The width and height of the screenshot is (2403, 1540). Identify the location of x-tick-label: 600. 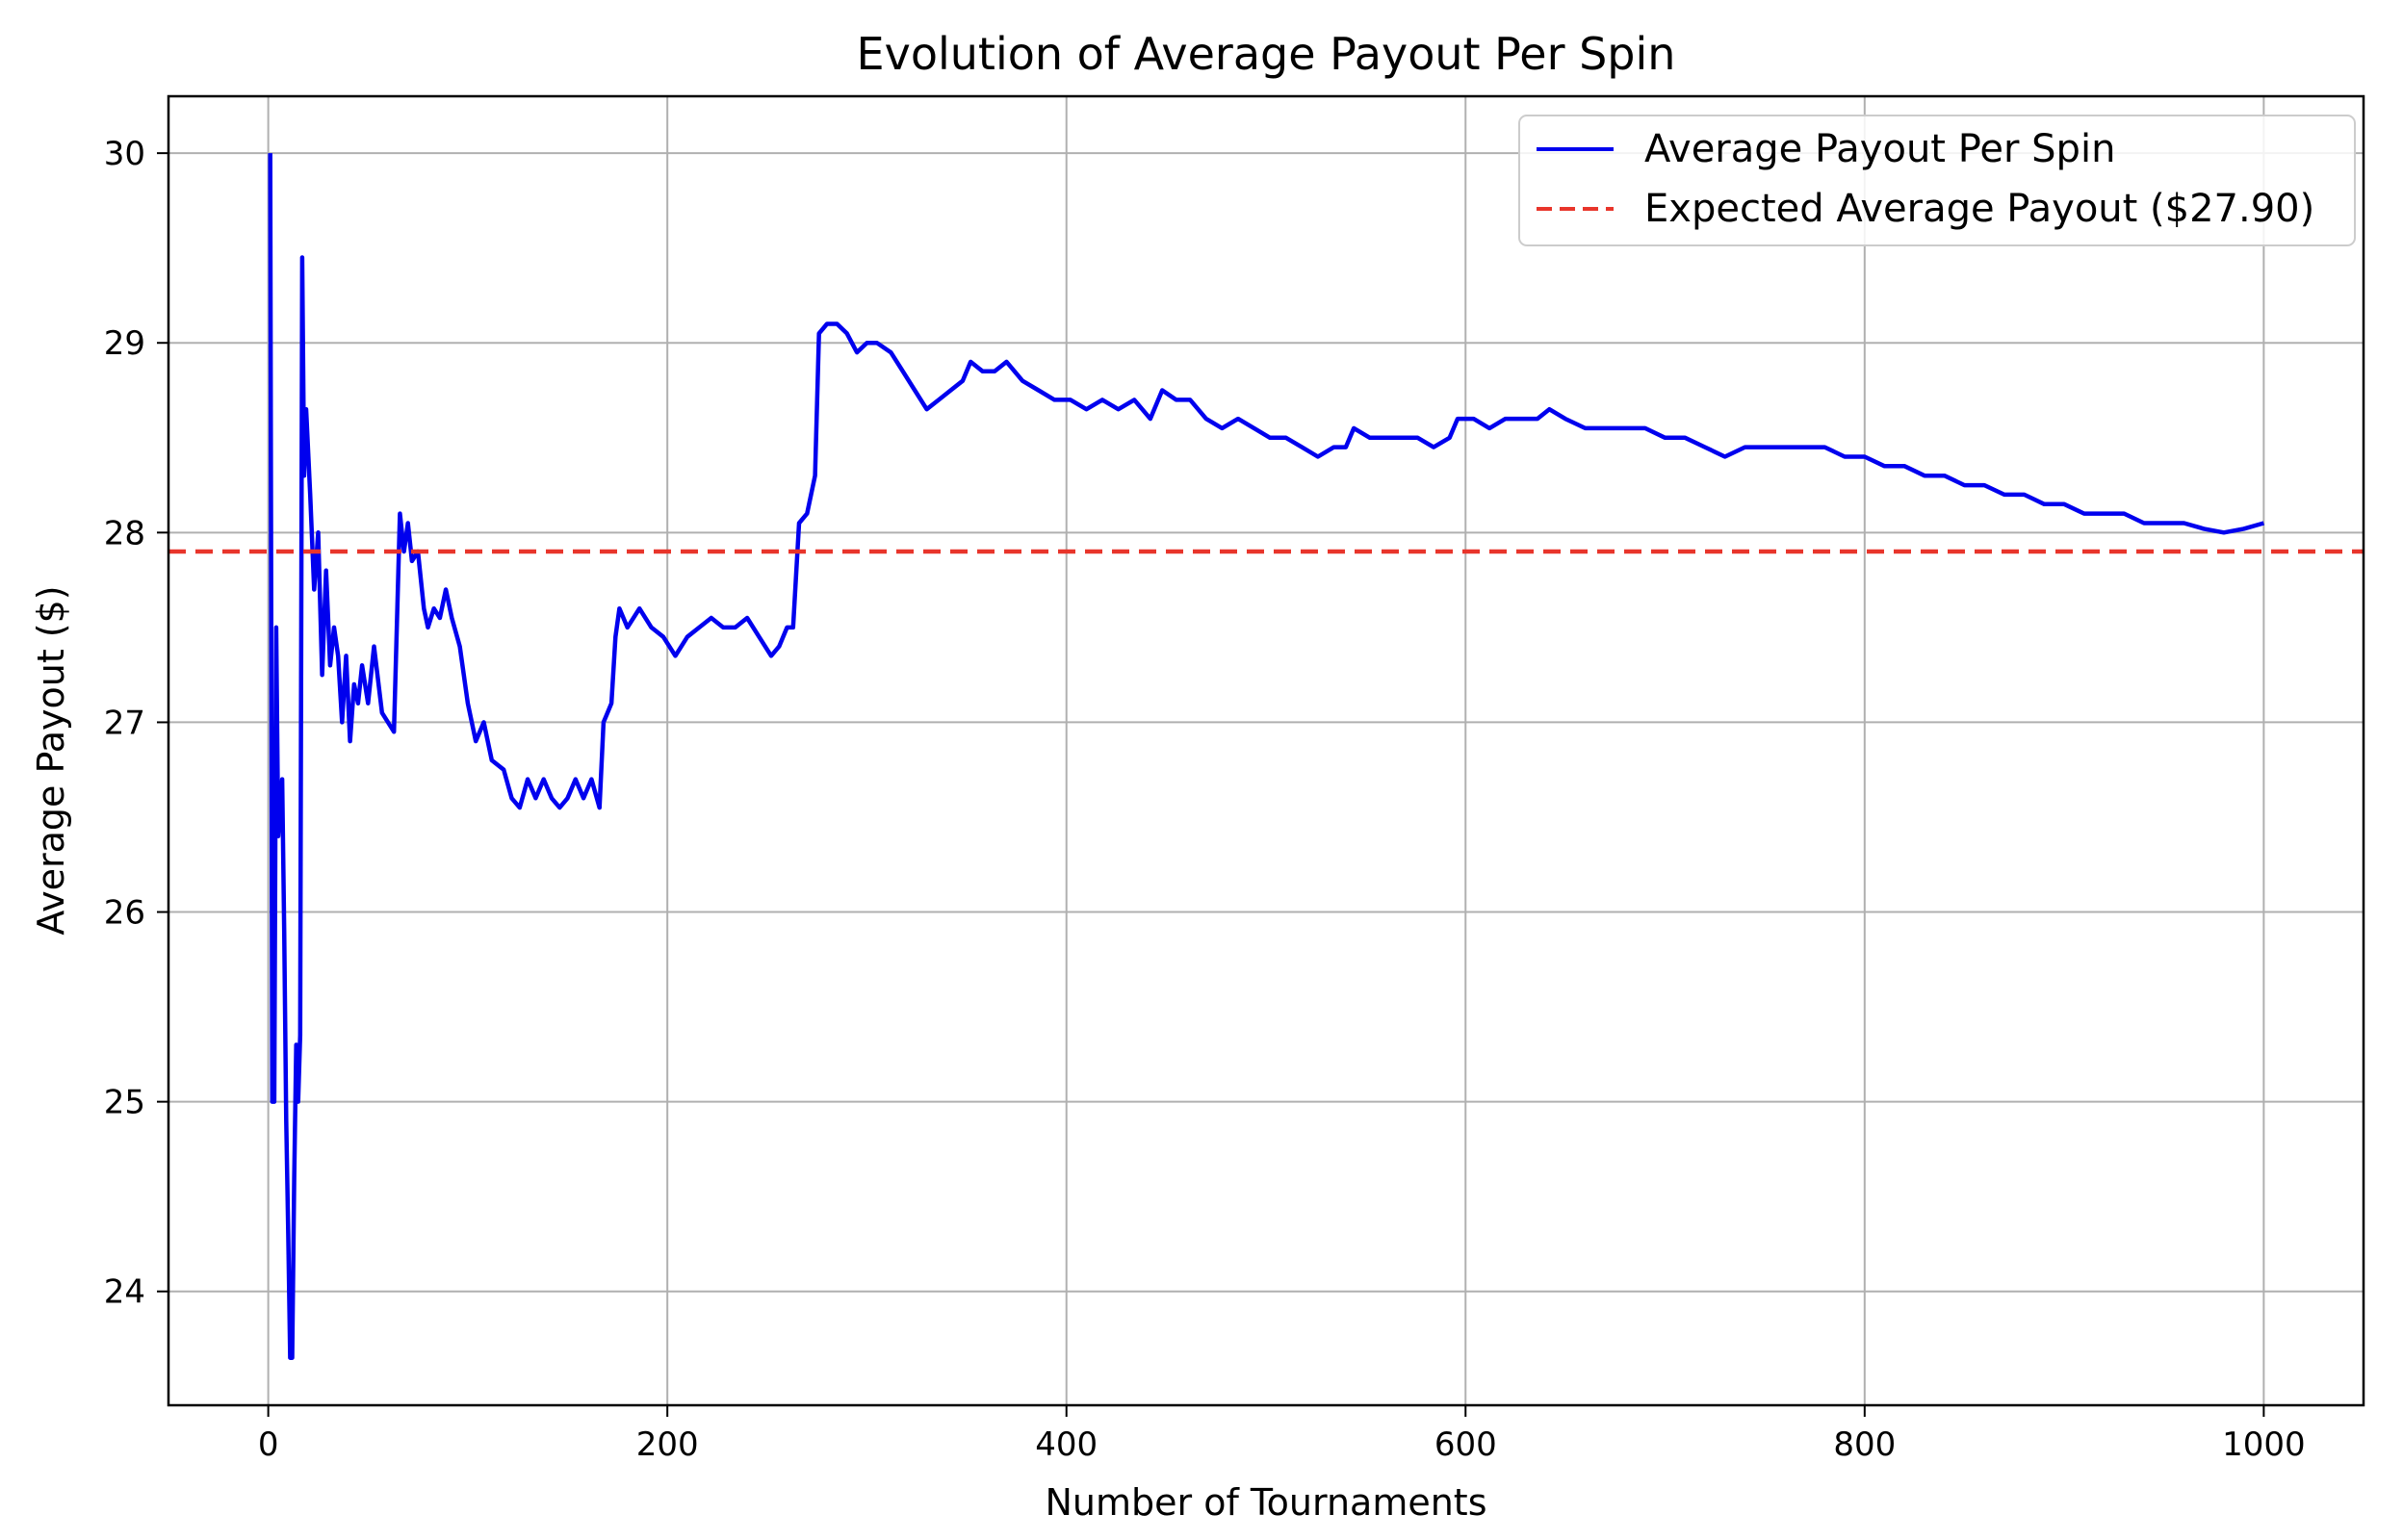
(1465, 1444).